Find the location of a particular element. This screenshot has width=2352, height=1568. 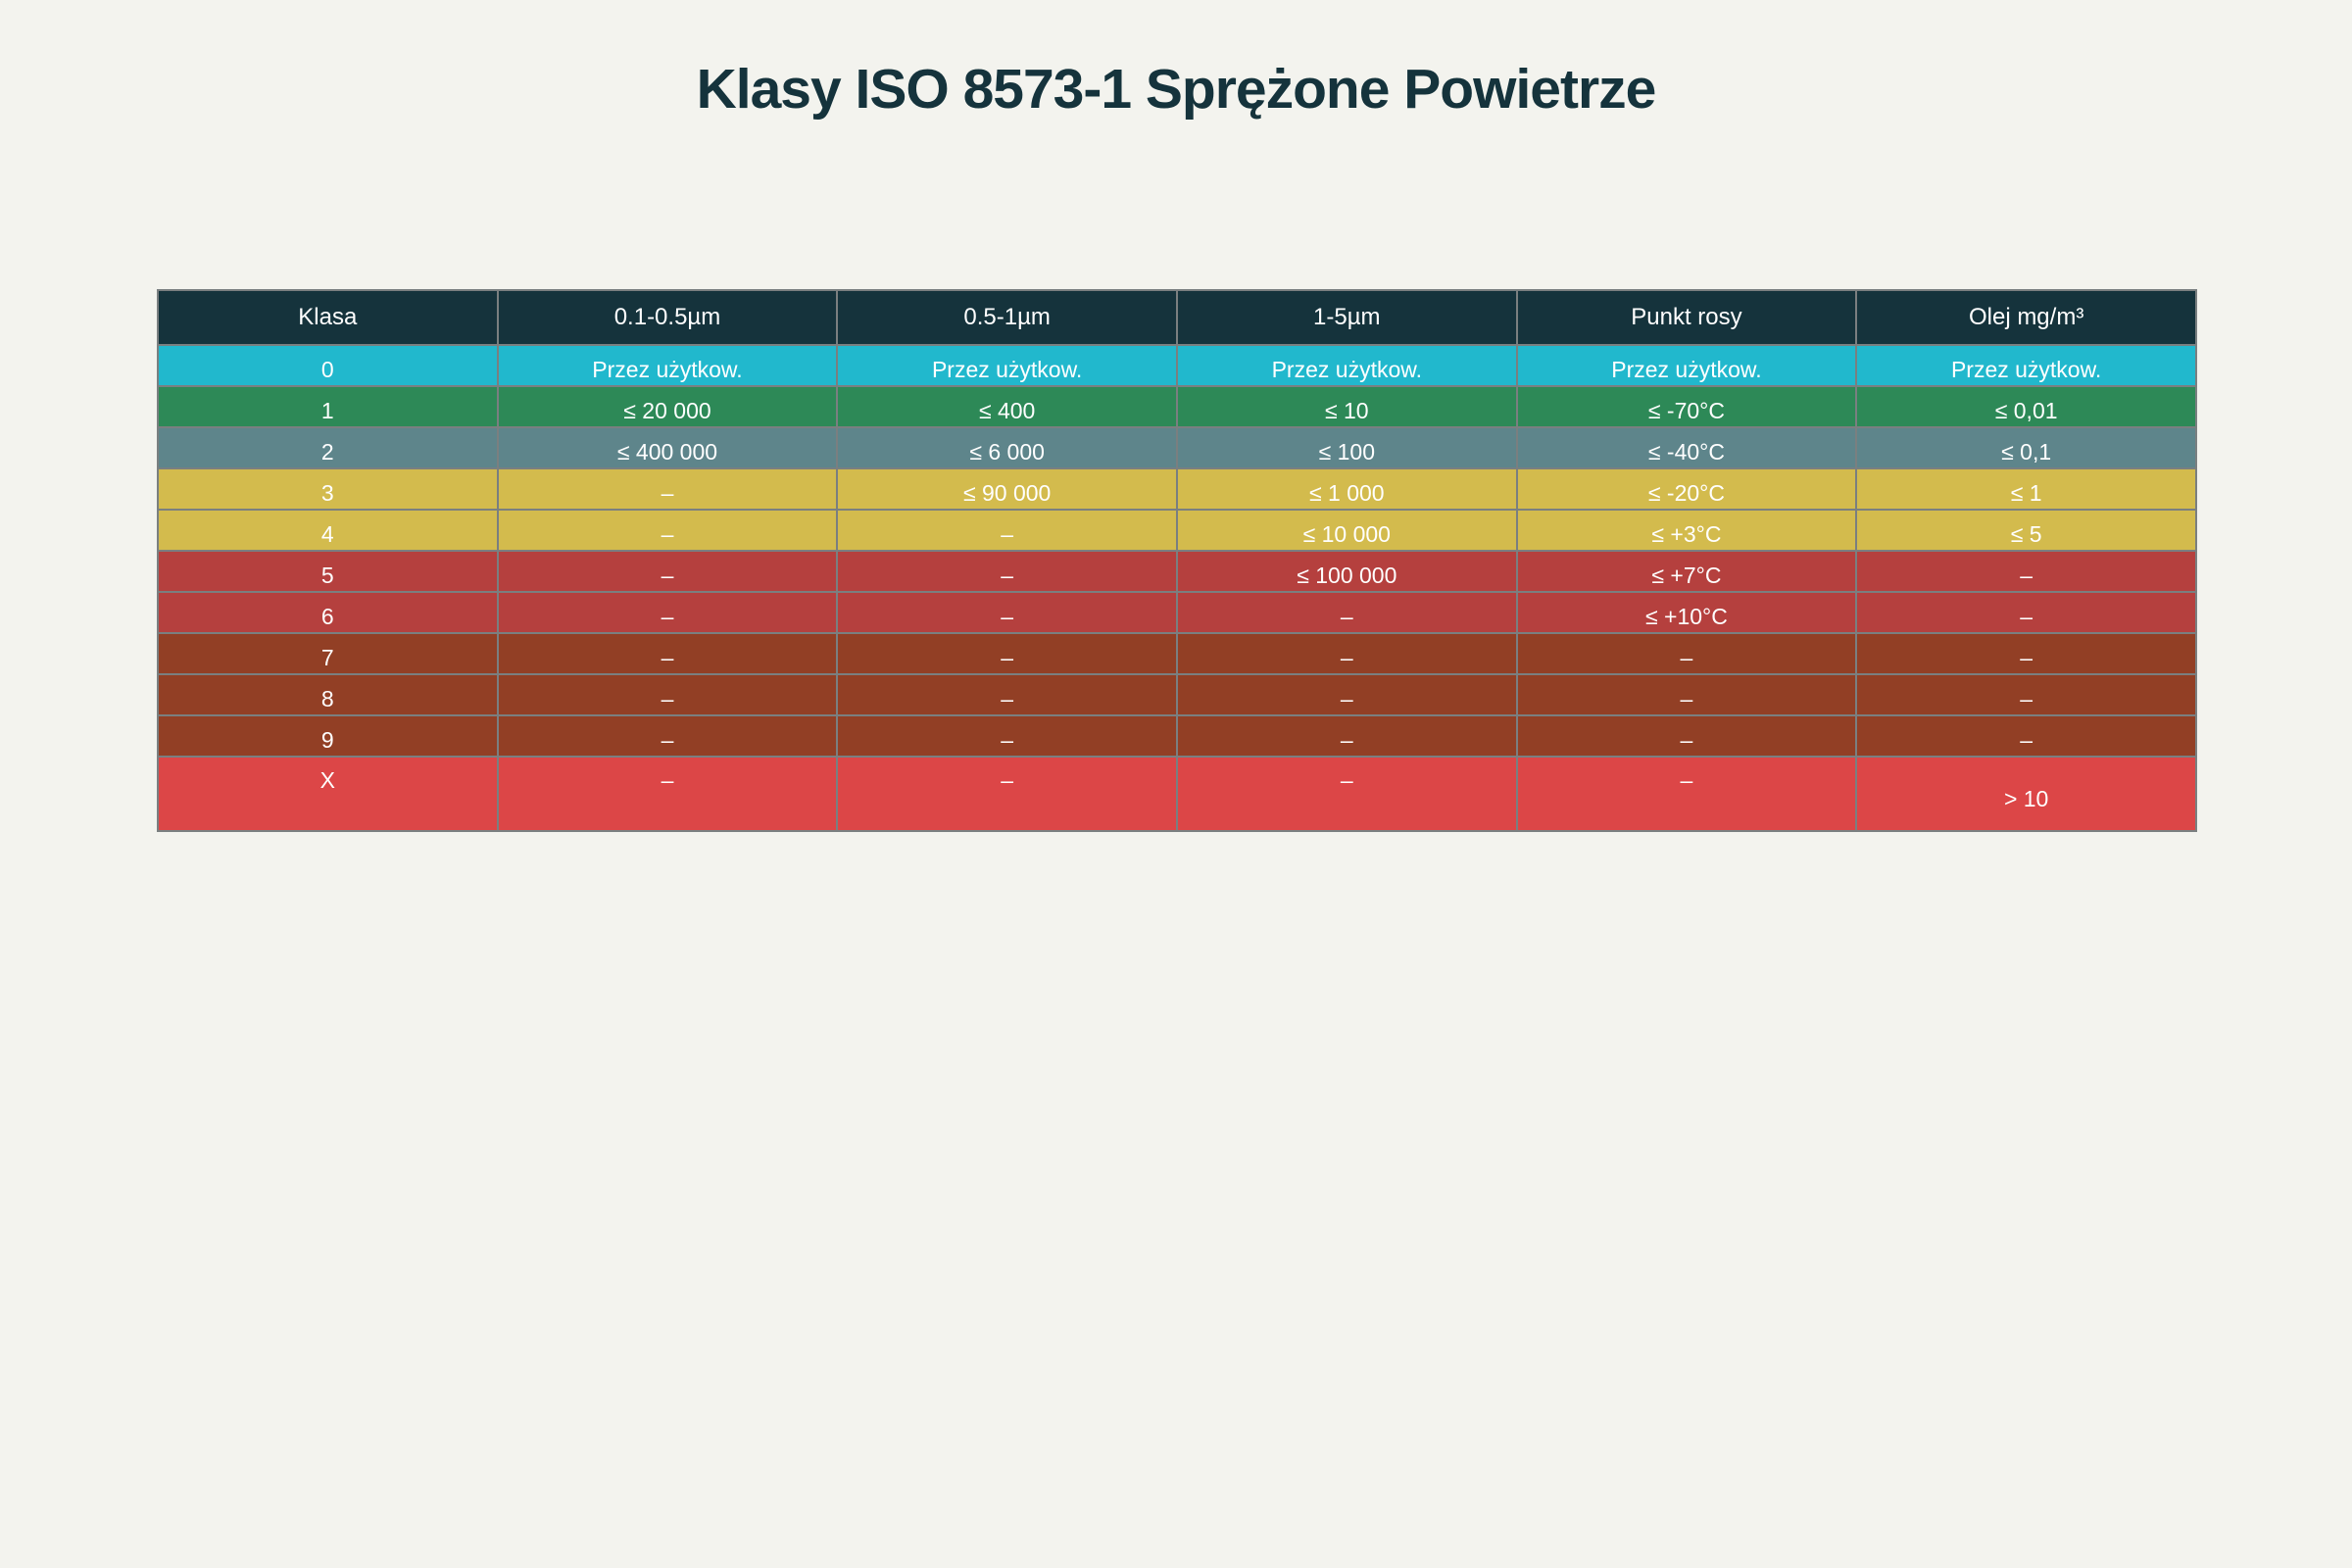

value-cell: ≤ 1 000 is located at coordinates (1346, 489).